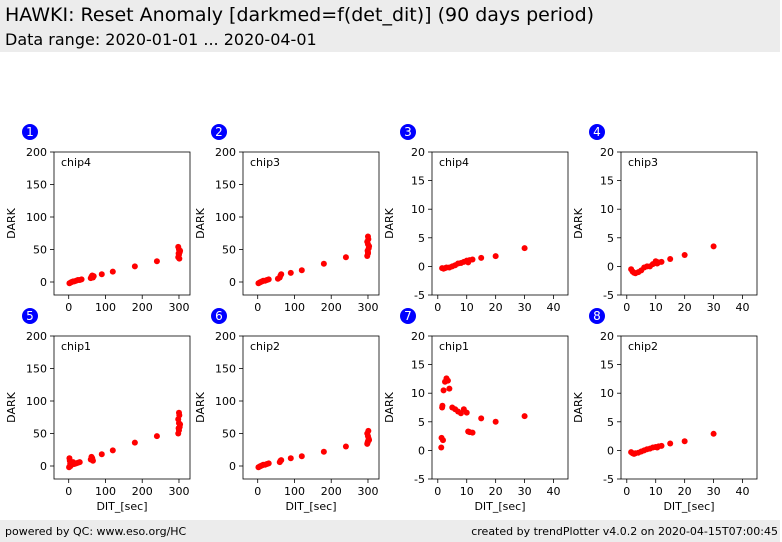  Describe the element at coordinates (30, 316) in the screenshot. I see `panel-badge-number: 5` at that location.